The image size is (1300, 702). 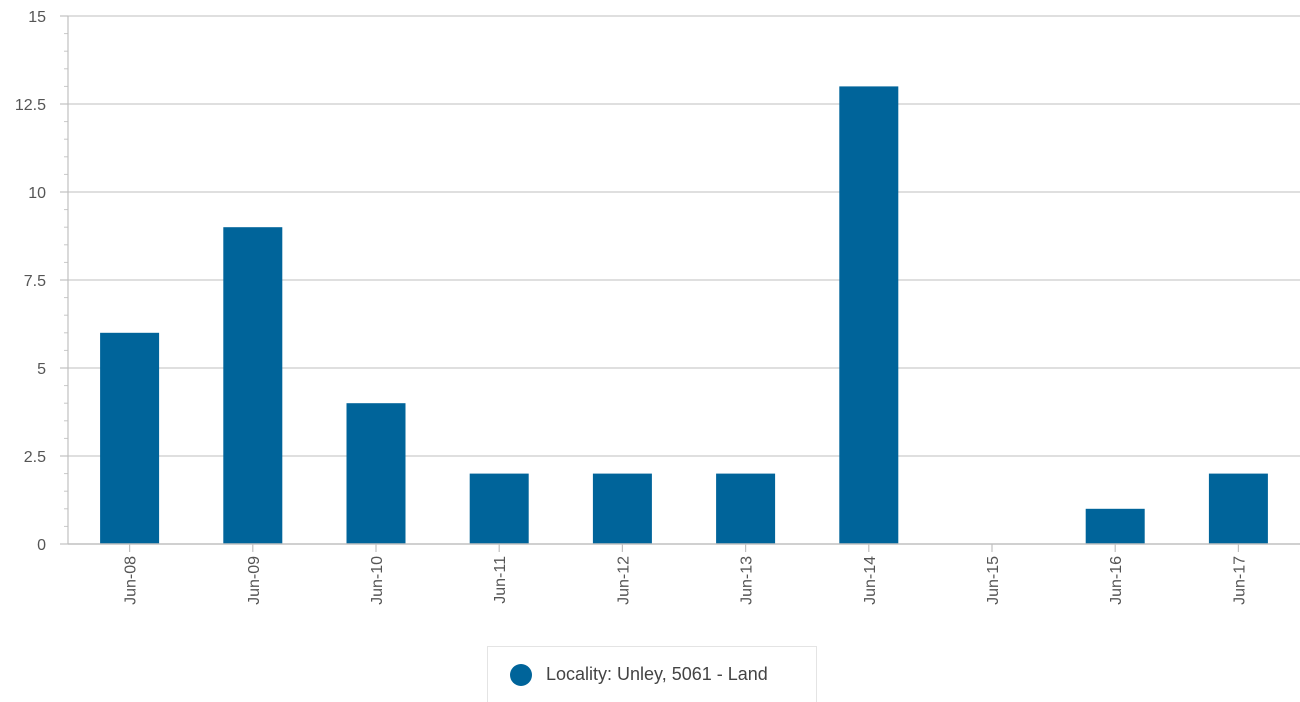 I want to click on x-tick-label: Jun-12, so click(x=623, y=580).